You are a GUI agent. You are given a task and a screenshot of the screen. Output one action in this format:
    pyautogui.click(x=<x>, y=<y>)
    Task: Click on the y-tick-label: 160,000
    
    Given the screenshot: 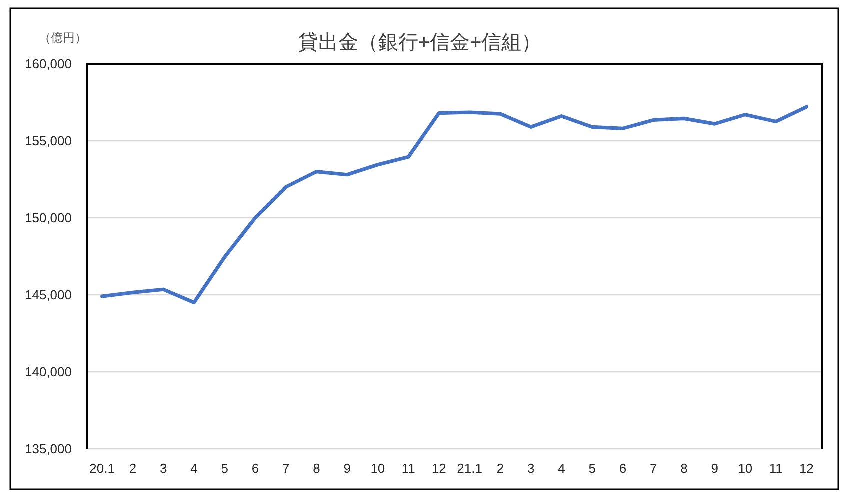 What is the action you would take?
    pyautogui.click(x=48, y=64)
    